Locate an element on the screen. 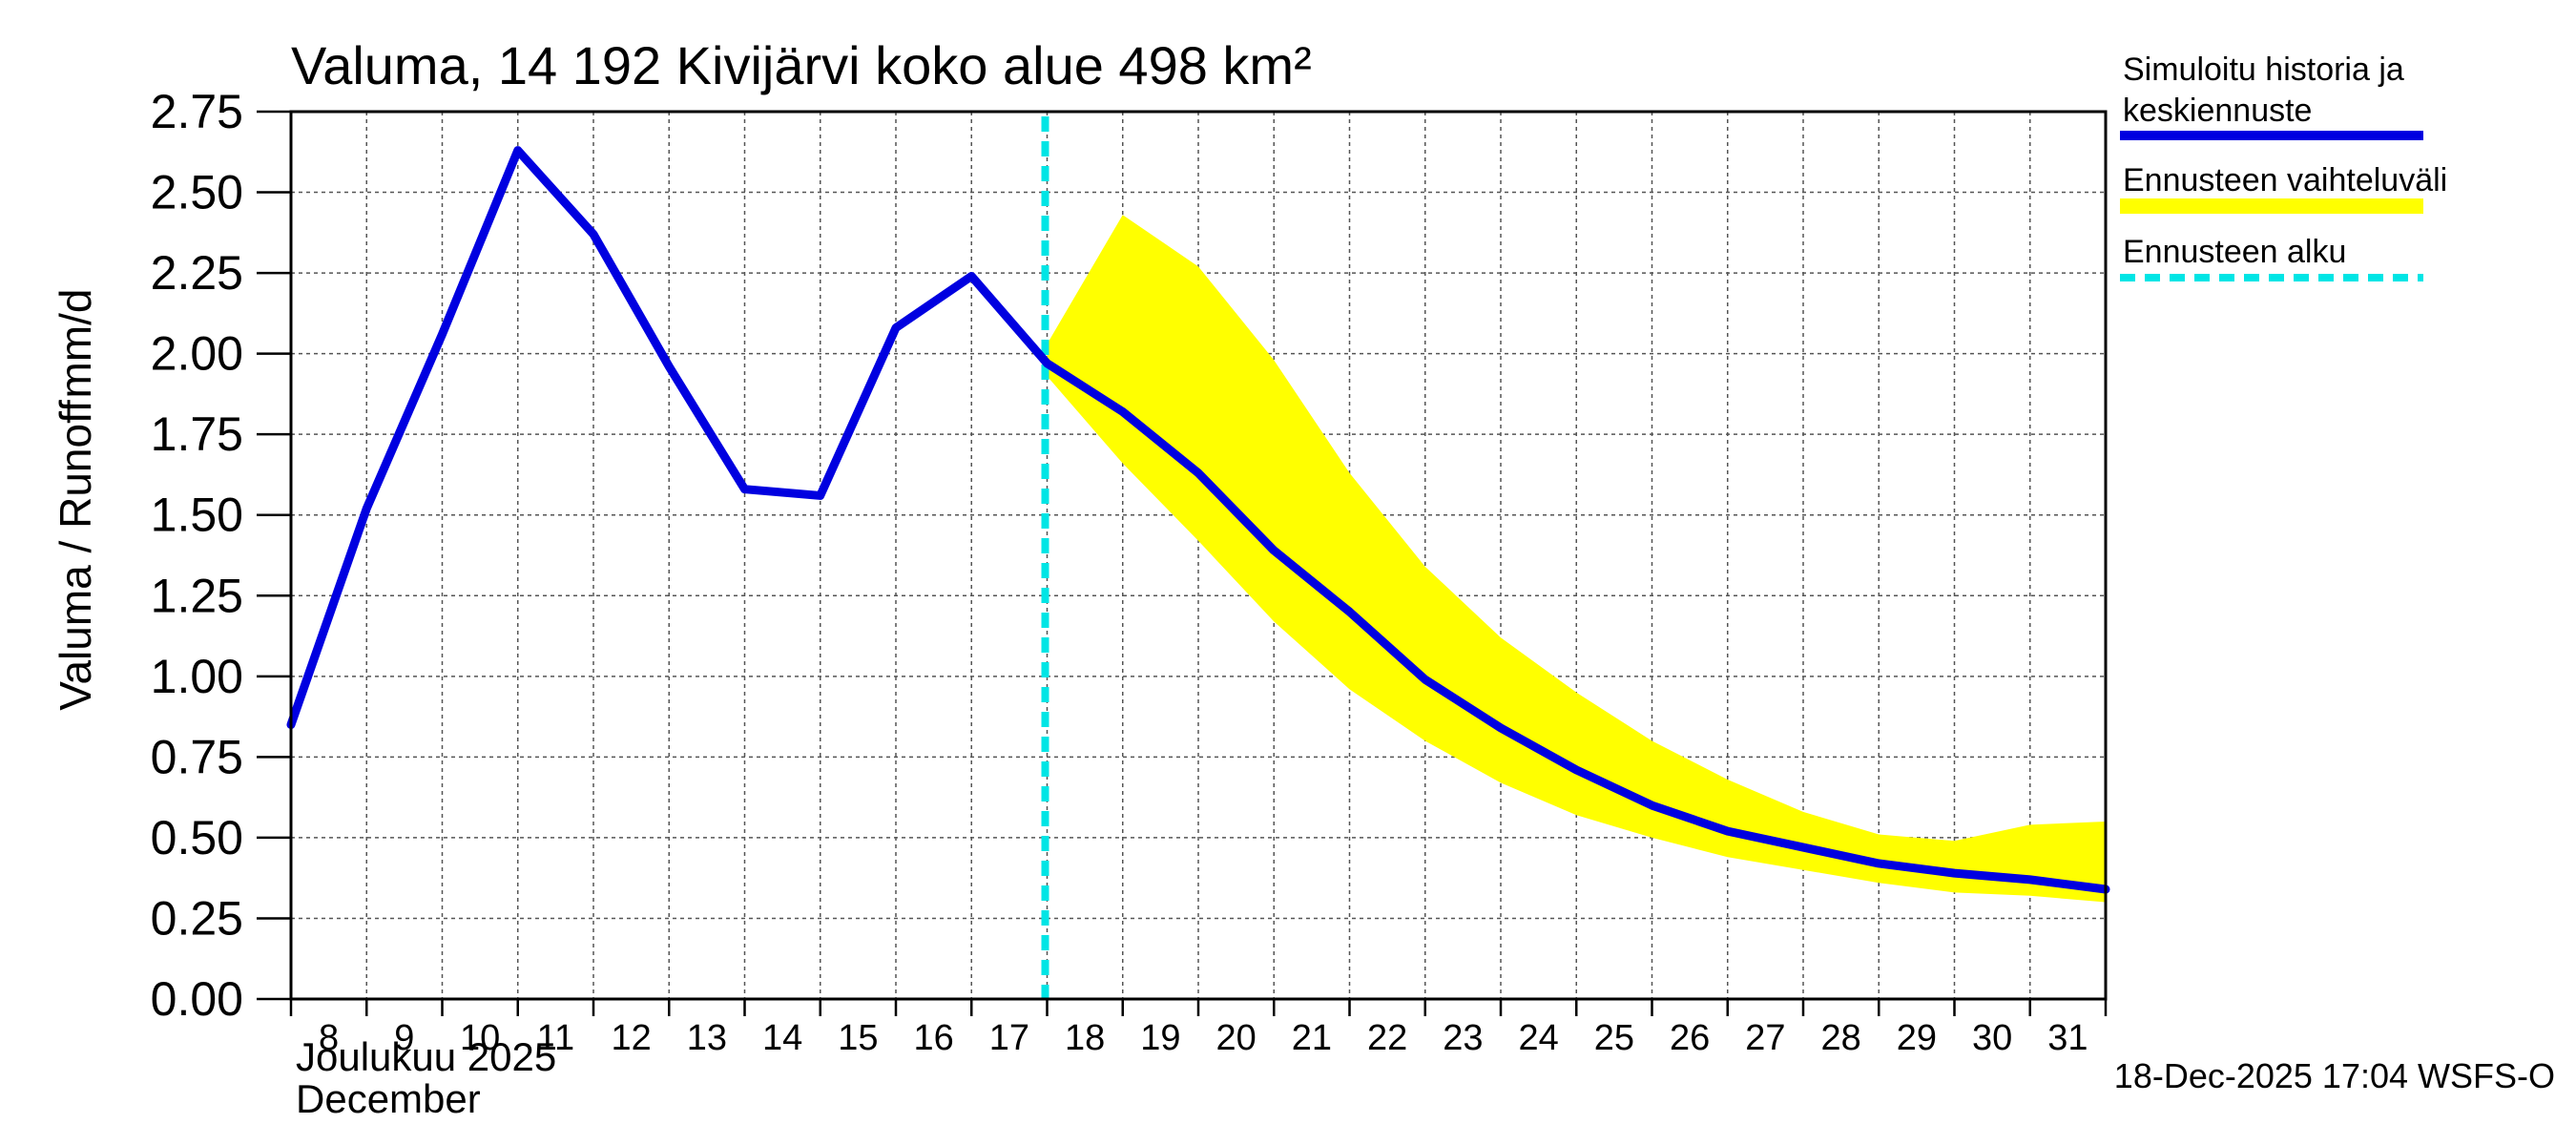 The image size is (2576, 1145). legend-label-forecast-start: Ennusteen alku is located at coordinates (2234, 252).